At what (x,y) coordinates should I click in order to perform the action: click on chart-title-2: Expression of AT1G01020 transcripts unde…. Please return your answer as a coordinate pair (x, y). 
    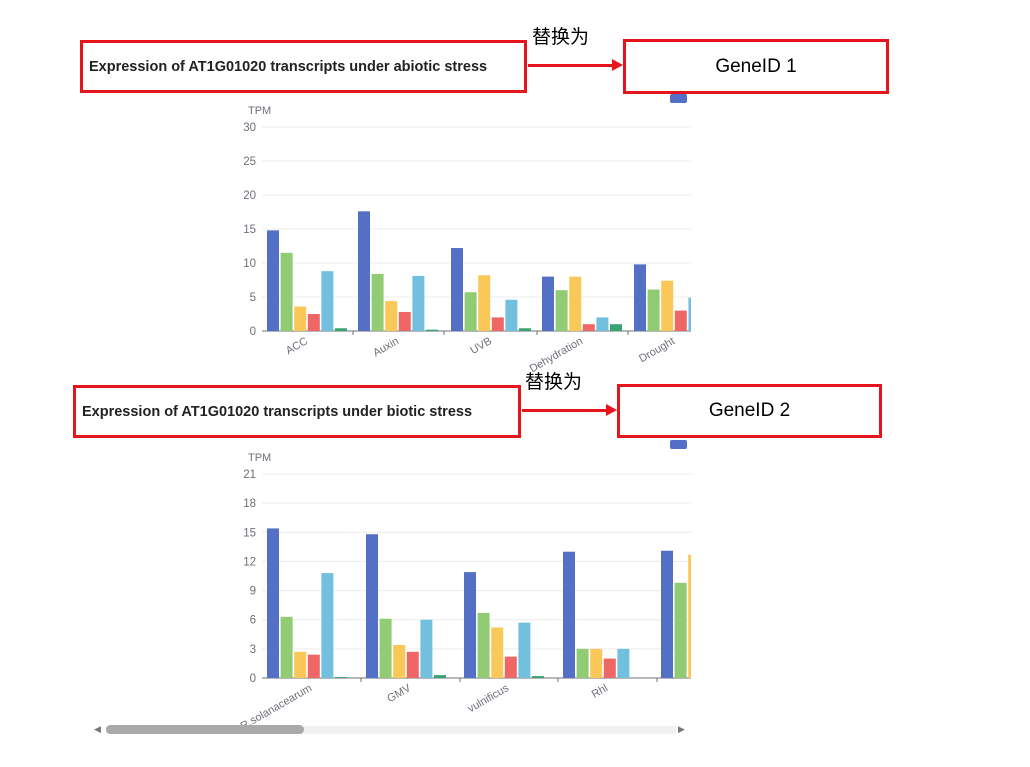
    Looking at the image, I should click on (277, 411).